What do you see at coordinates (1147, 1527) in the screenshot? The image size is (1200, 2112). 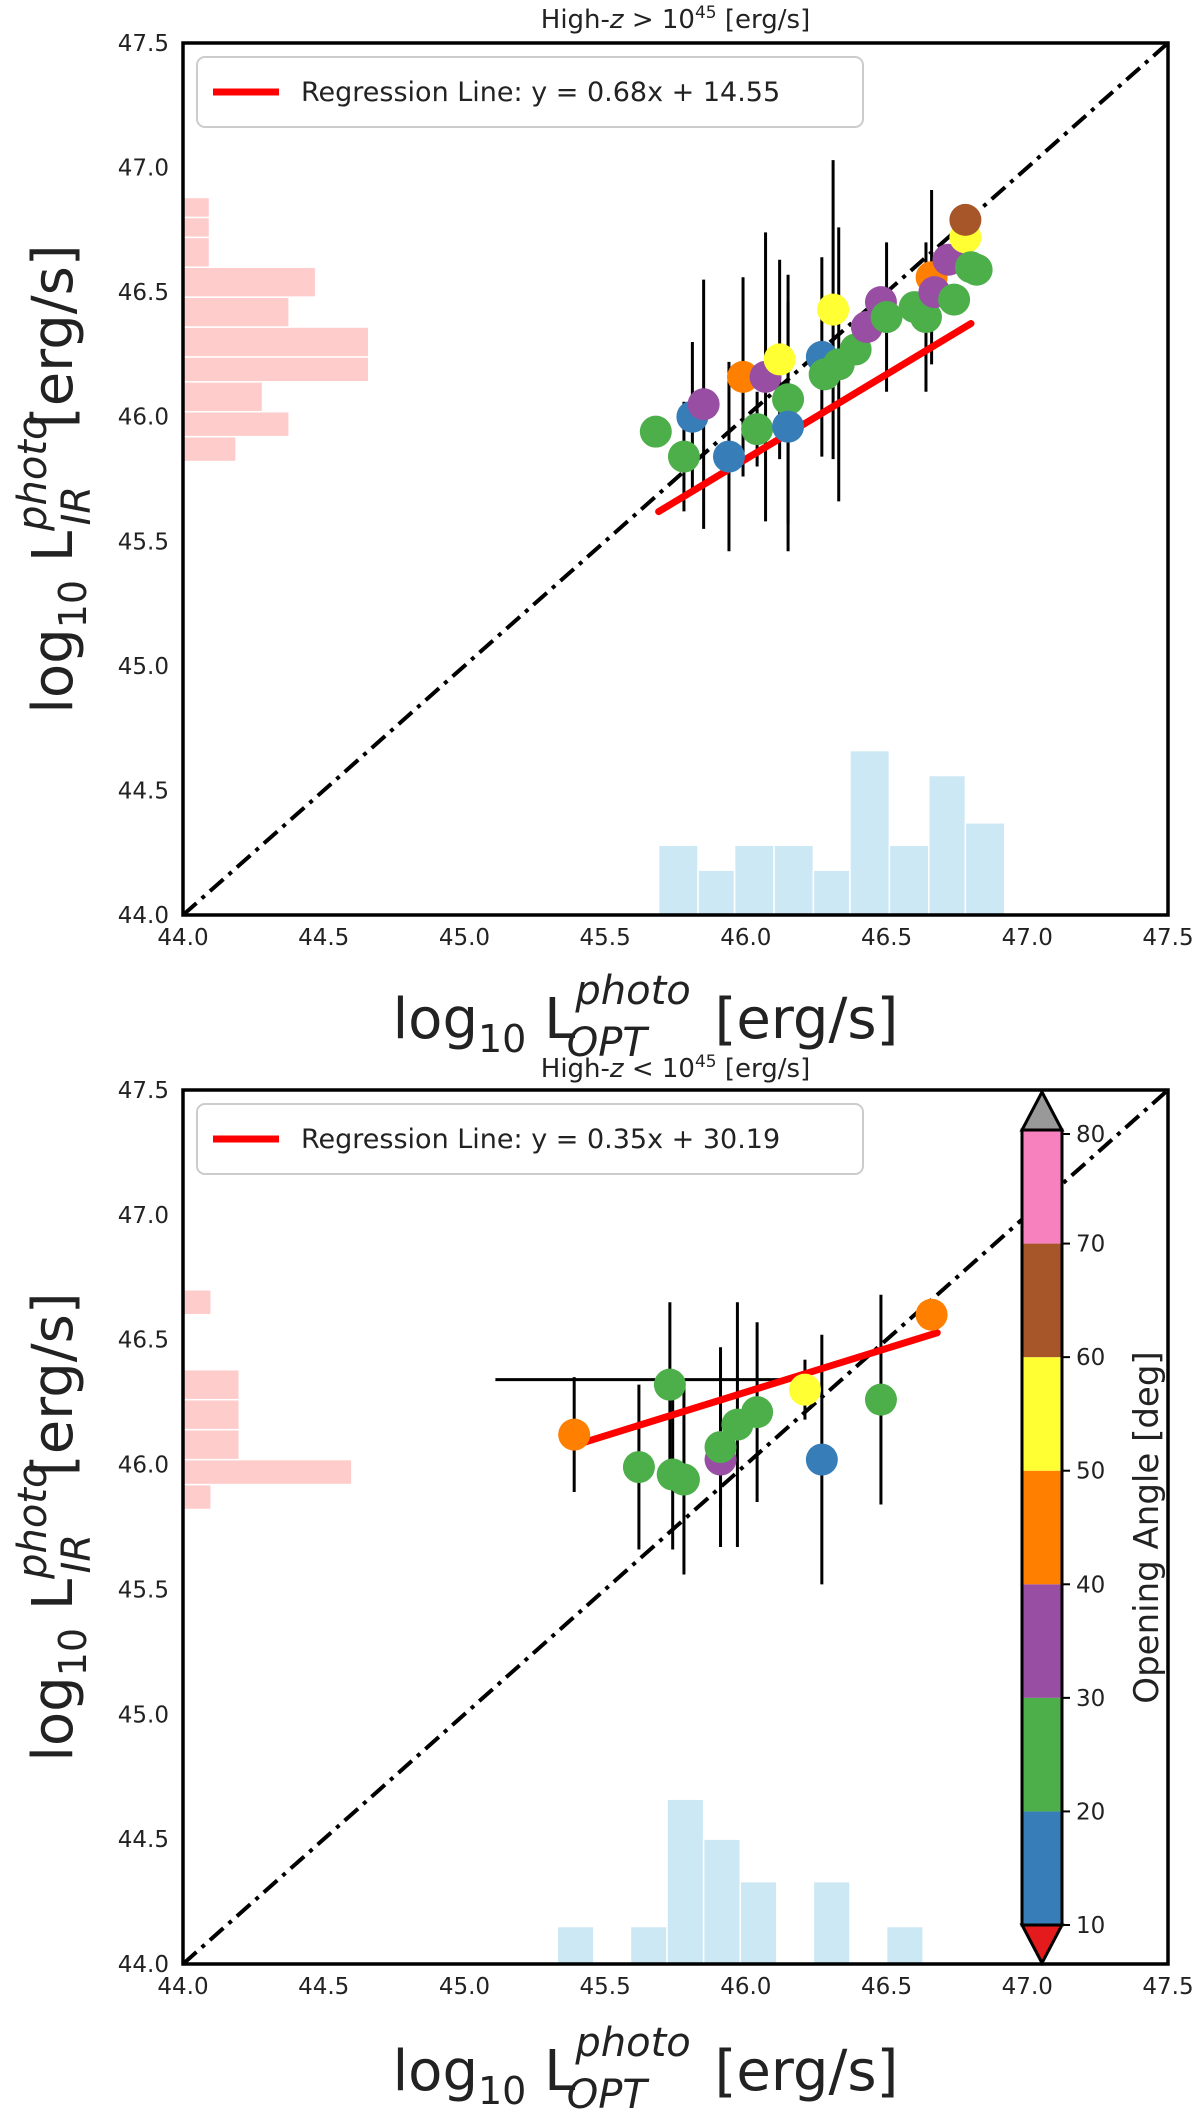 I see `colorbar-label: Opening Angle [deg]` at bounding box center [1147, 1527].